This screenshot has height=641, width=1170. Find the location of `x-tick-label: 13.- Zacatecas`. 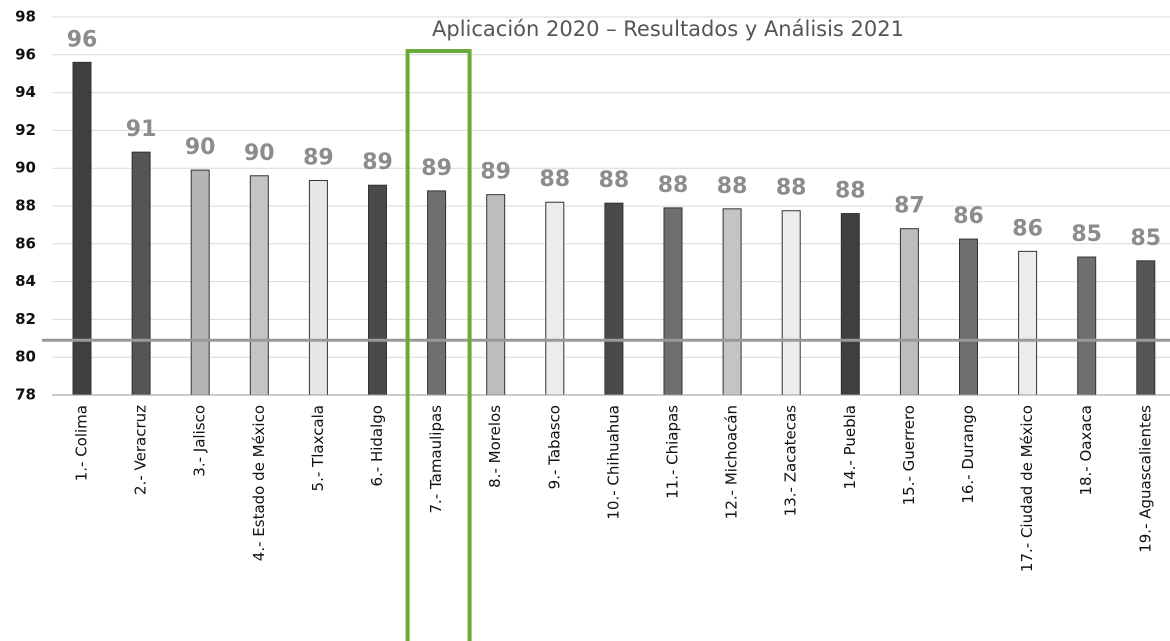

x-tick-label: 13.- Zacatecas is located at coordinates (791, 460).